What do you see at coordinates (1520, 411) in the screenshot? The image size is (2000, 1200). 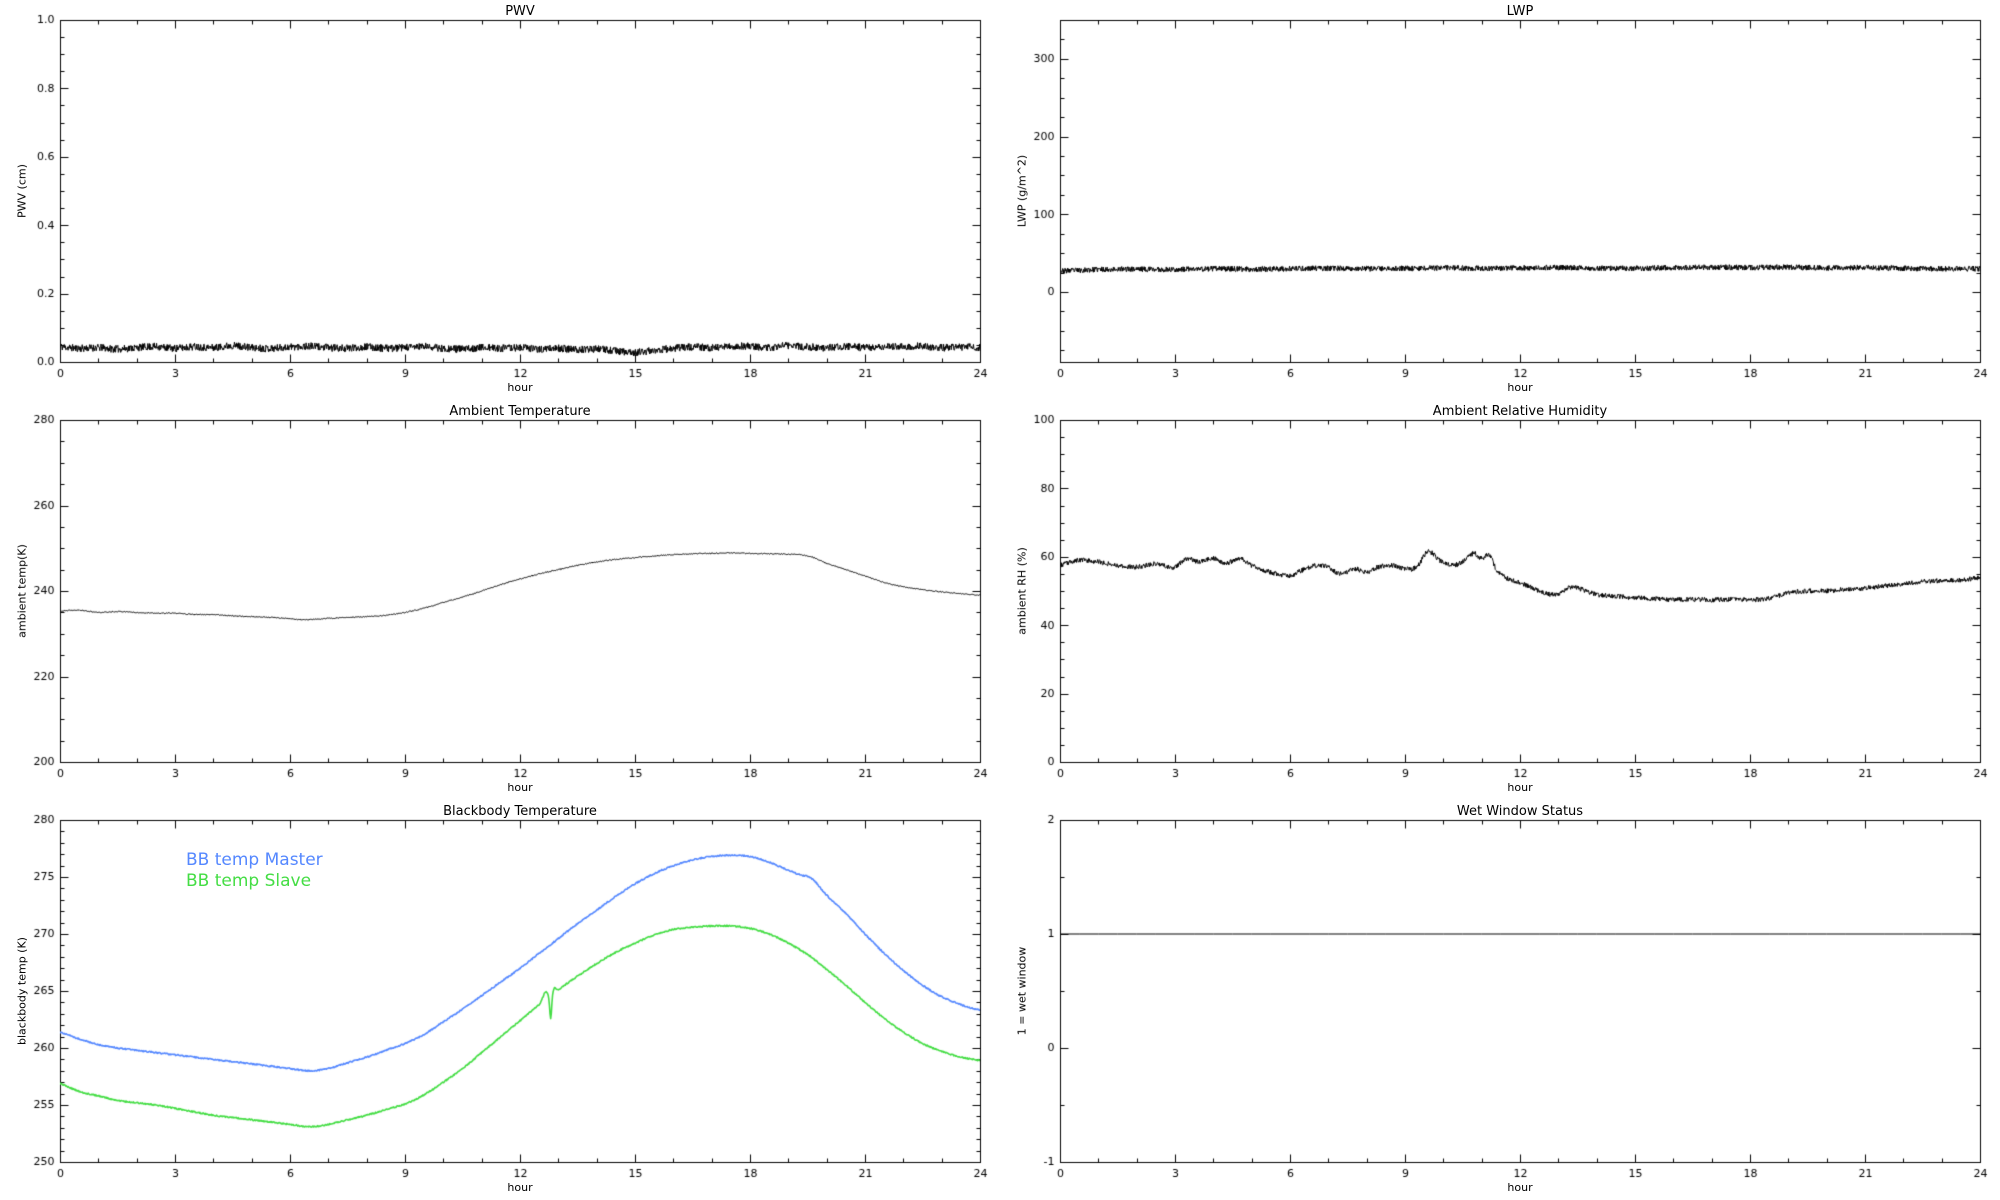 I see `ambient-relative-humidity-chart-title: Ambient Relative Humidity` at bounding box center [1520, 411].